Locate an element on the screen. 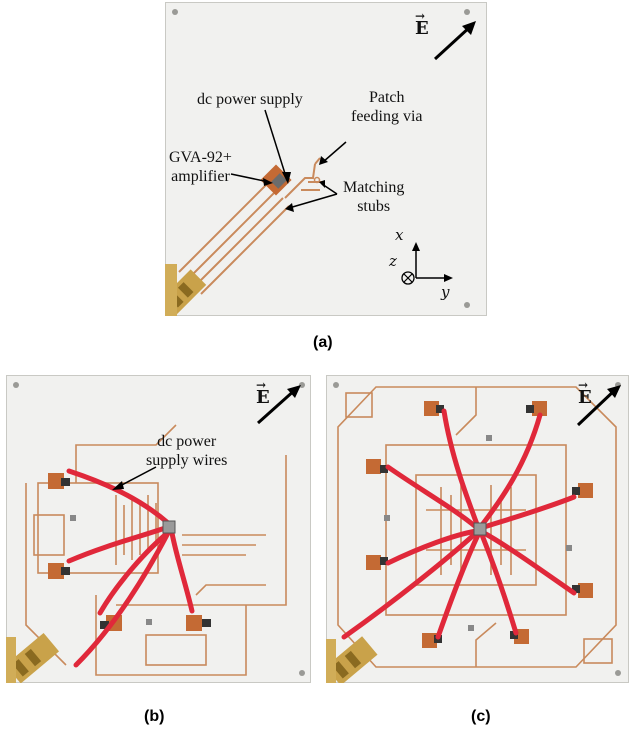  label-matching-stubs: Matching stubs is located at coordinates (374, 197).